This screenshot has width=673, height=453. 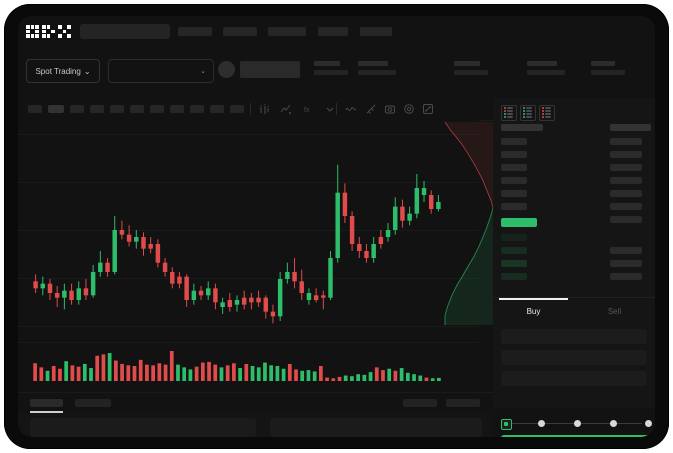 What do you see at coordinates (226, 69) in the screenshot?
I see `avatar` at bounding box center [226, 69].